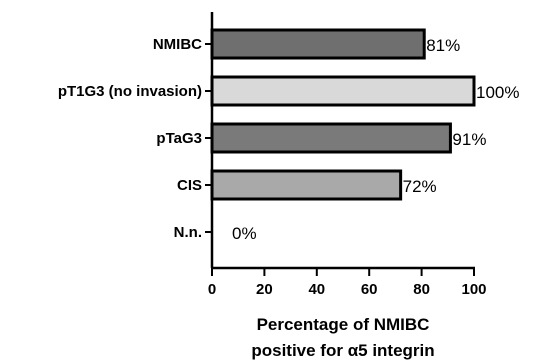 The height and width of the screenshot is (364, 537). I want to click on category-label: CIS, so click(189, 185).